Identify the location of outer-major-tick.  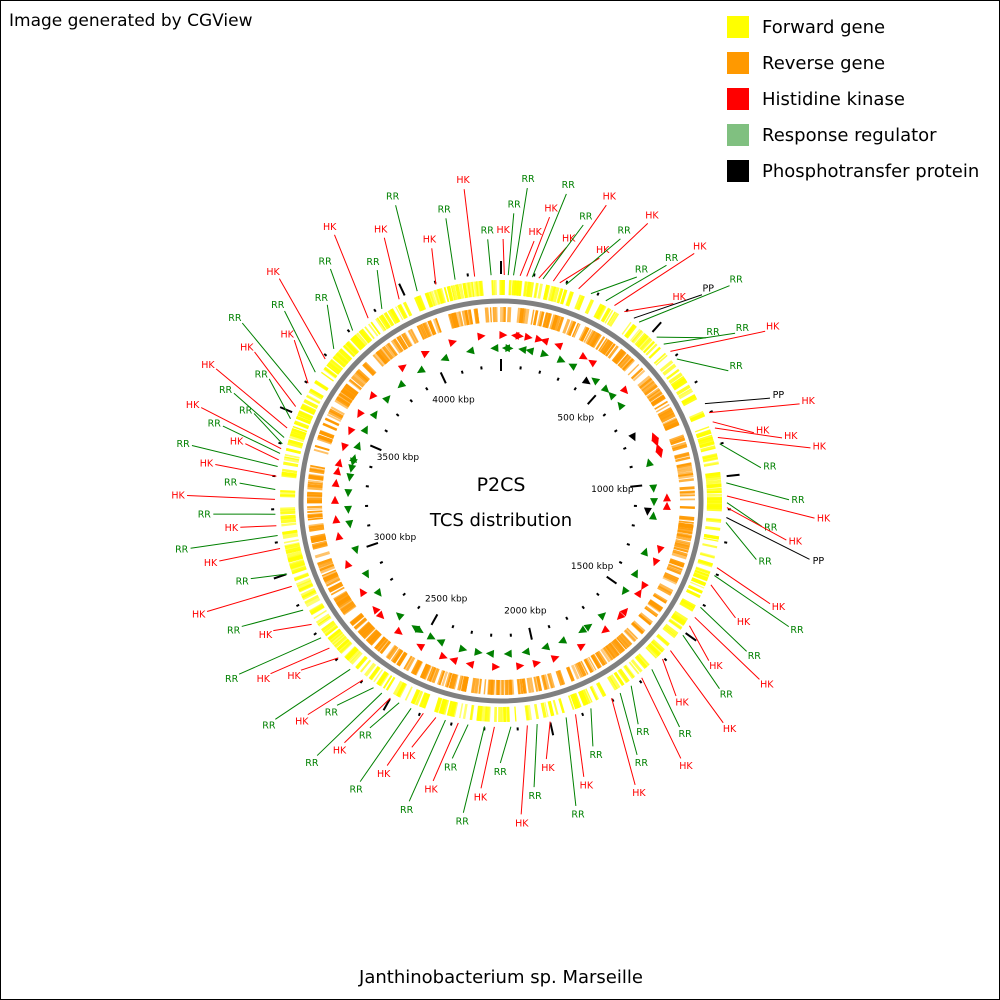
(691, 637).